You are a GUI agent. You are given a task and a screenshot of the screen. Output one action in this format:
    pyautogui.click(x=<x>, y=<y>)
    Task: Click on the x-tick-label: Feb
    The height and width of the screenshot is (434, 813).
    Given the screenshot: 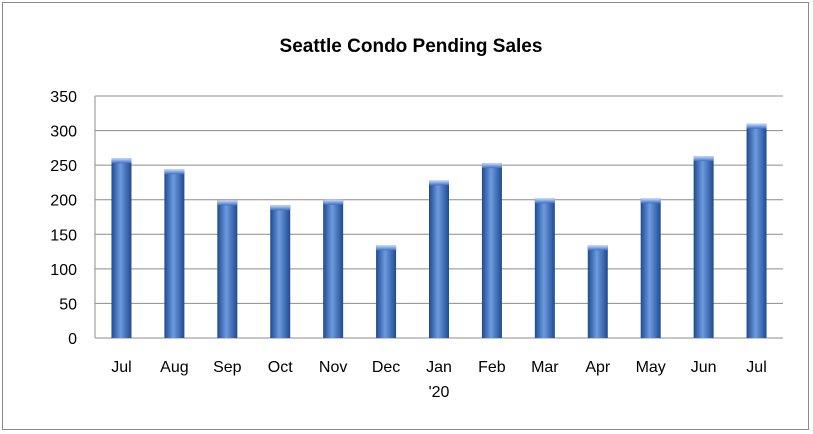 What is the action you would take?
    pyautogui.click(x=492, y=367)
    